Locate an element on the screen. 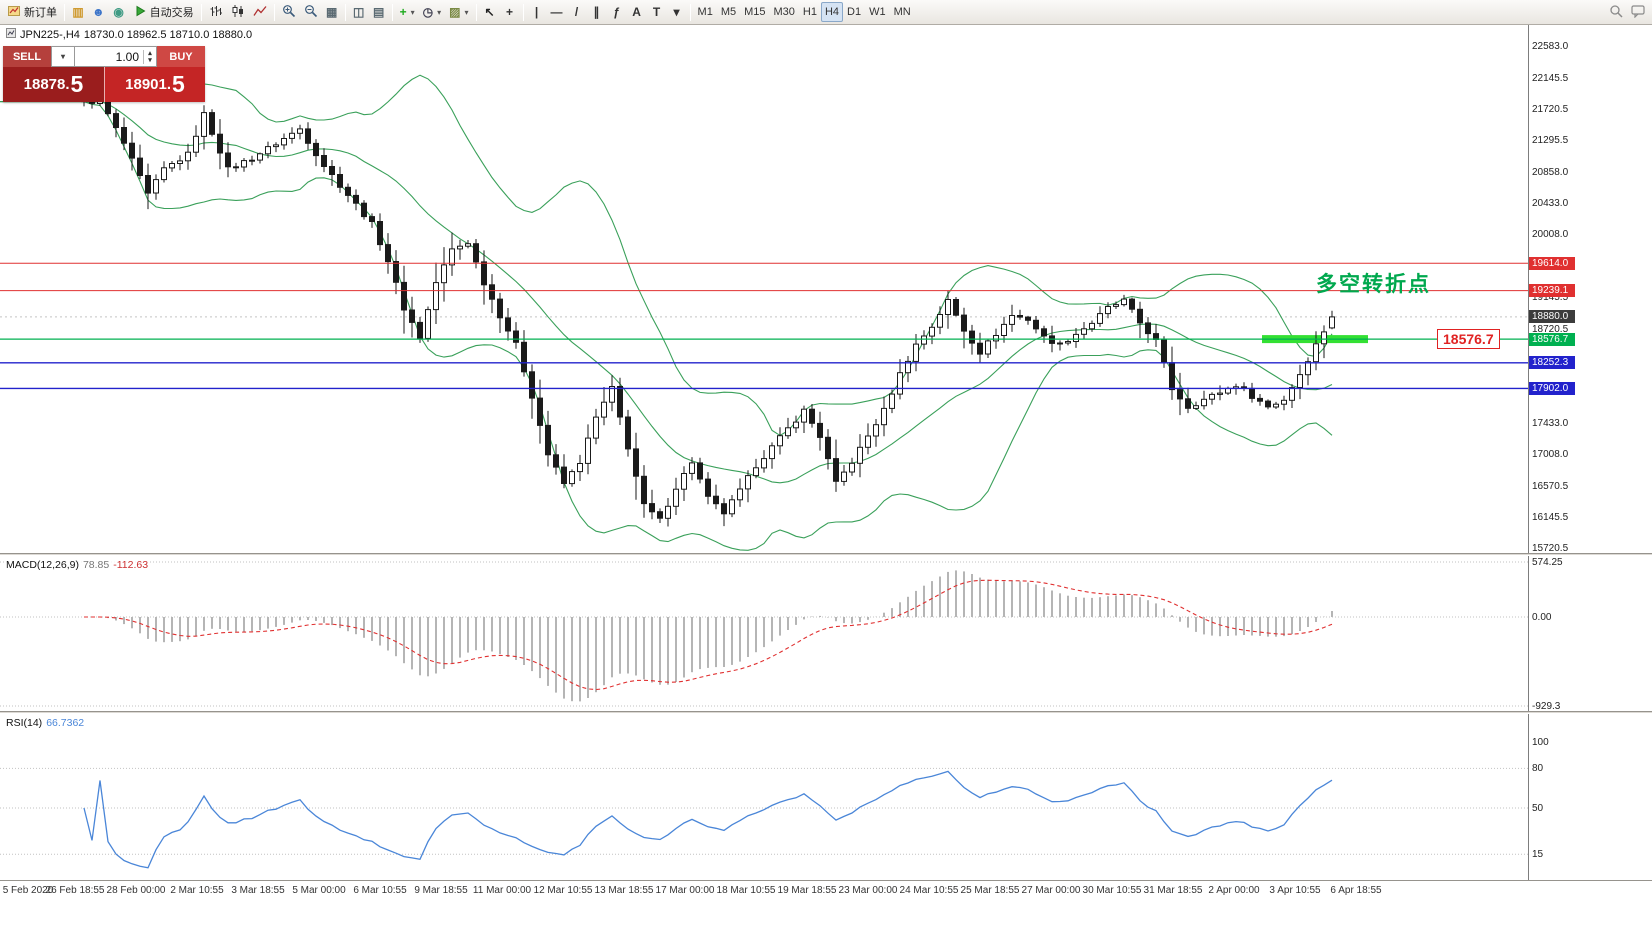 This screenshot has width=1652, height=949. buy-price: 18901. 5 is located at coordinates (154, 84).